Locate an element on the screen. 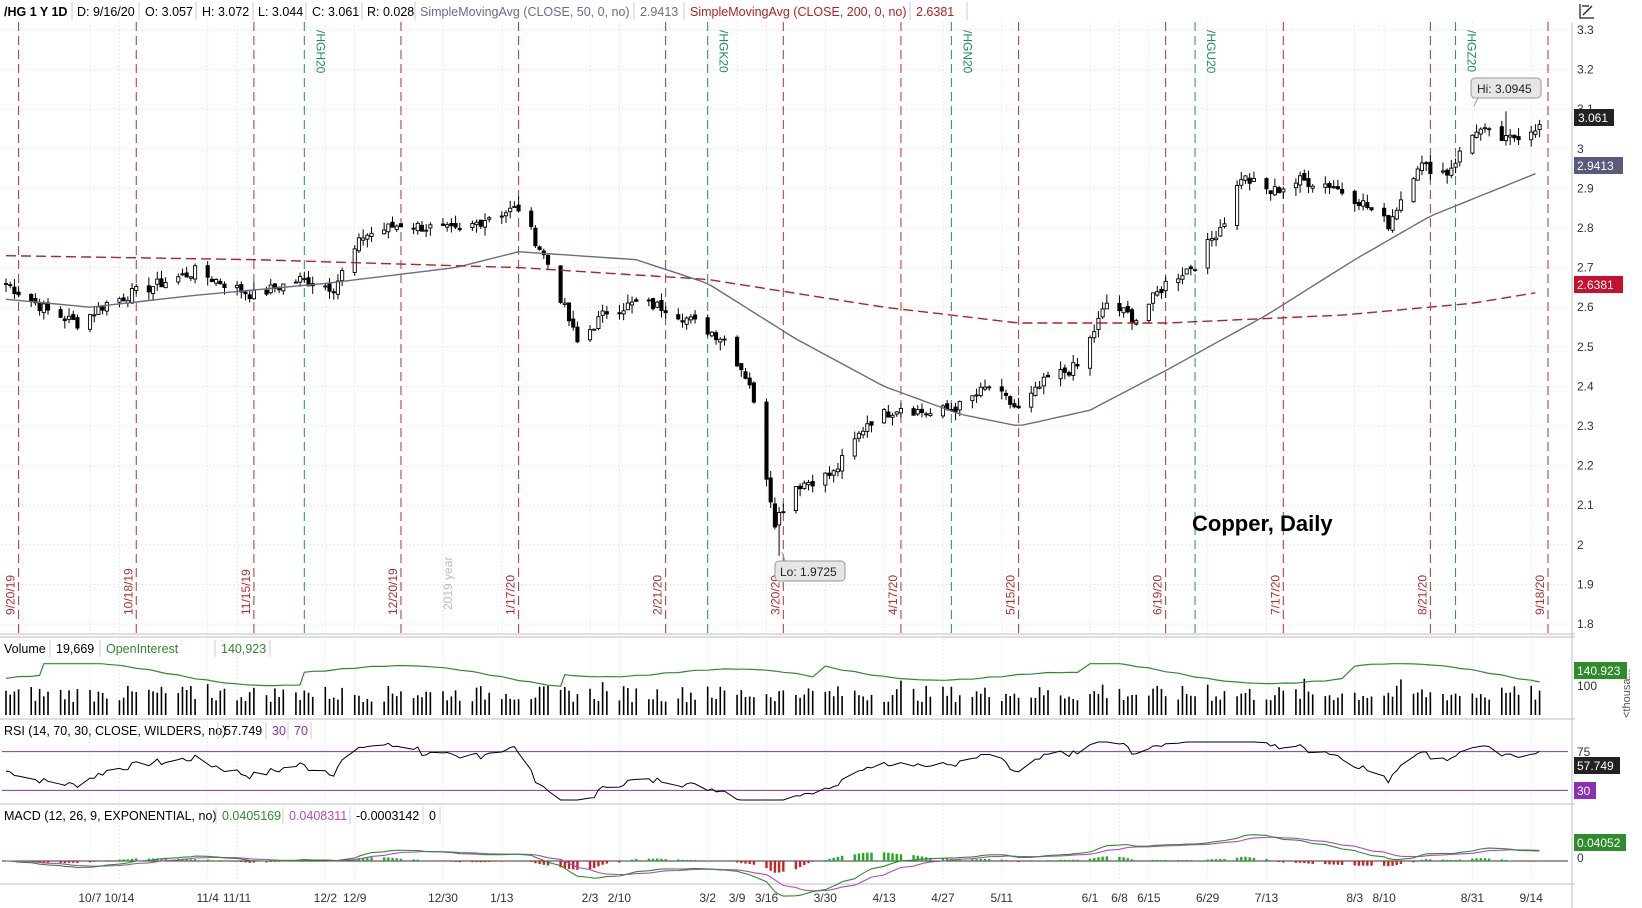 This screenshot has width=1642, height=908. symbol-label: /HG 1 Y 1D is located at coordinates (35, 12).